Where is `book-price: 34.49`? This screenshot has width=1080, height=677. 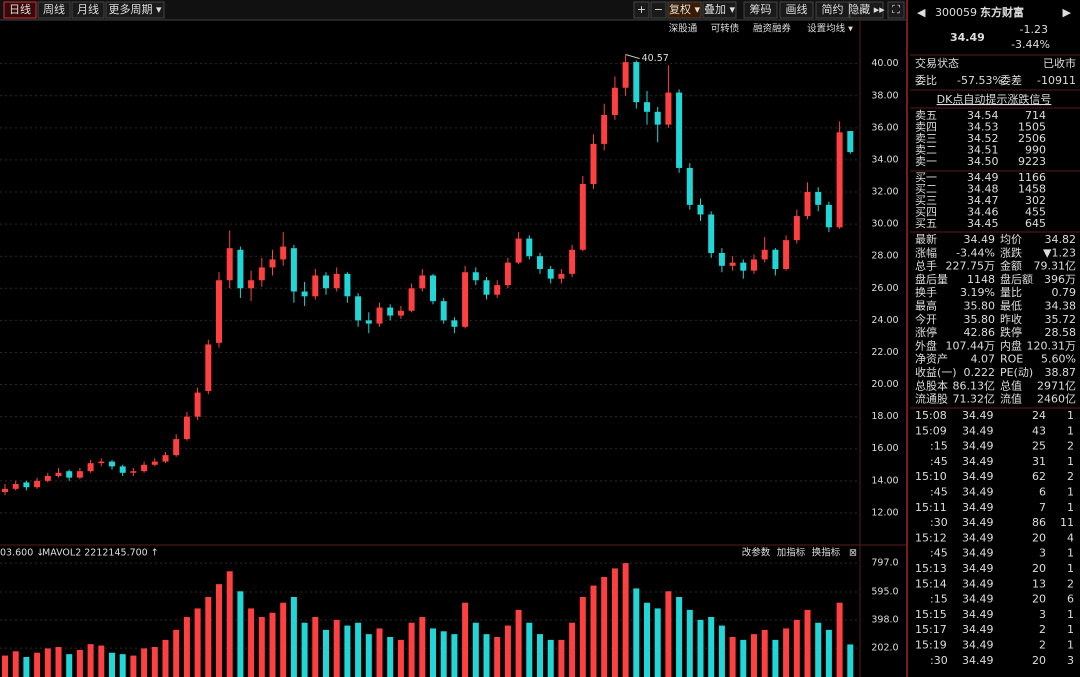 book-price: 34.49 is located at coordinates (983, 177).